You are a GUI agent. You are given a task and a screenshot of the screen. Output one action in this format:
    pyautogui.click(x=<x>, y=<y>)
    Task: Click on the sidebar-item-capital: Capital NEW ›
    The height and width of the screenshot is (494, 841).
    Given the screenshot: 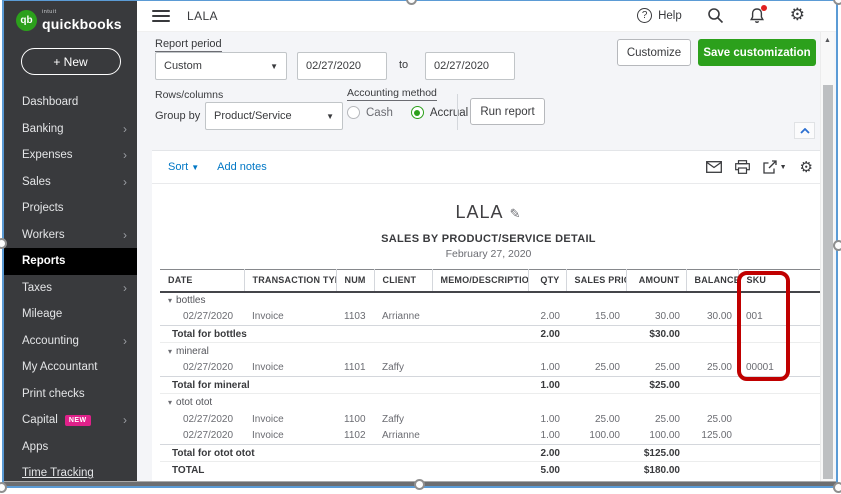 What is the action you would take?
    pyautogui.click(x=70, y=420)
    